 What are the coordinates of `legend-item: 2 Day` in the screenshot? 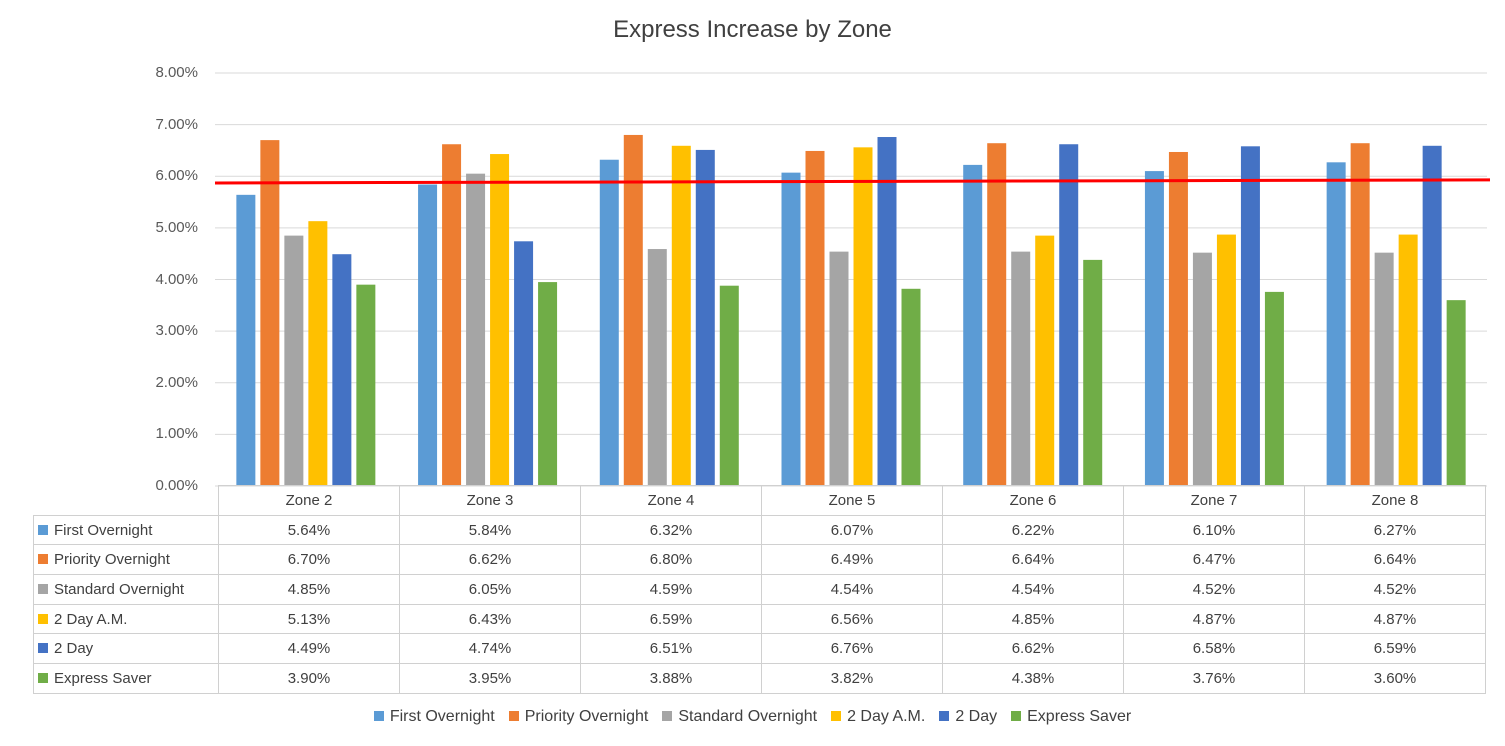 It's located at (968, 717).